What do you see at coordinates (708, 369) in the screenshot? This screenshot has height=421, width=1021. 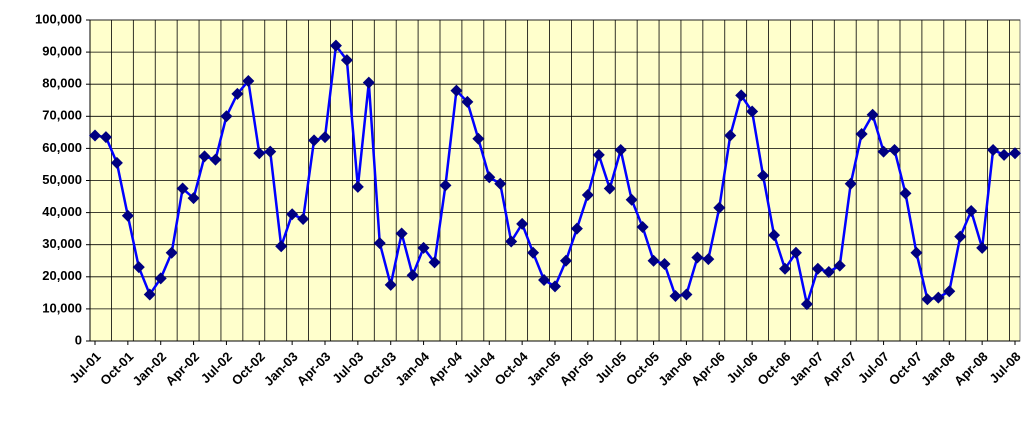 I see `x-tick-label: Apr-06` at bounding box center [708, 369].